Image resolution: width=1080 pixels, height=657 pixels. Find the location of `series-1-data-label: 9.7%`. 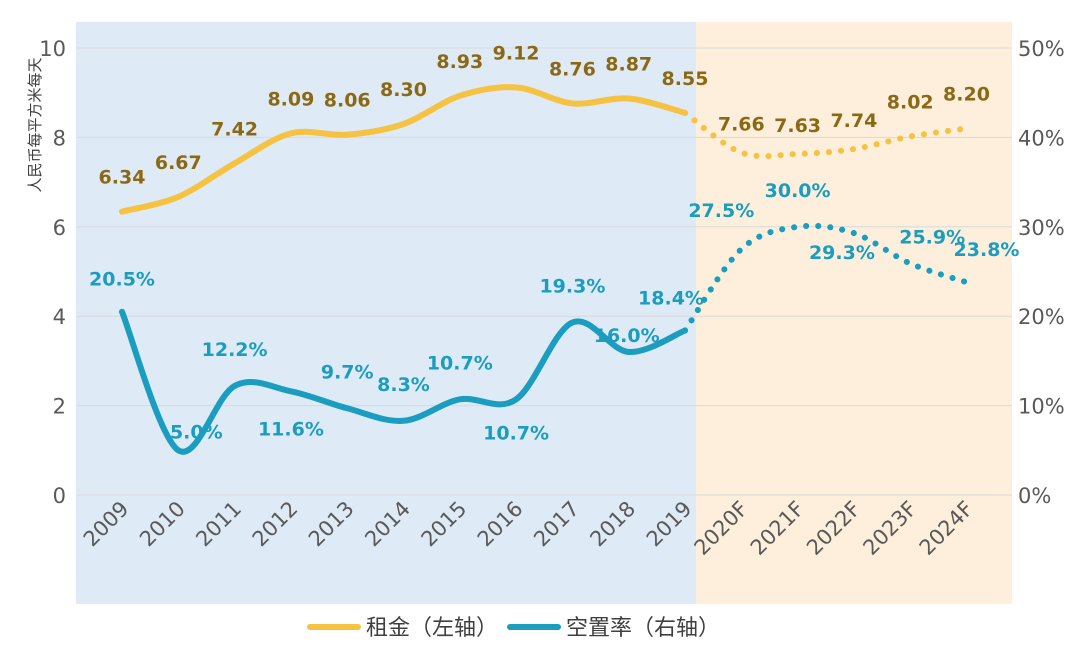

series-1-data-label: 9.7% is located at coordinates (347, 372).